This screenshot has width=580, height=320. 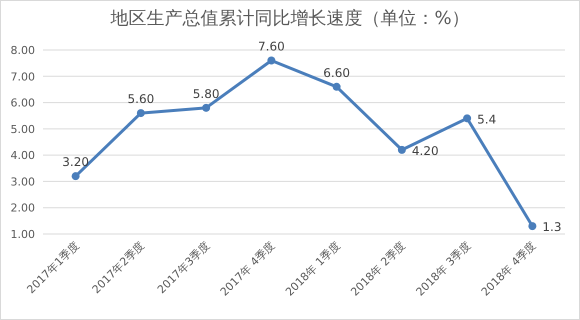 I want to click on y-tick-label: 1.00, so click(x=22, y=234).